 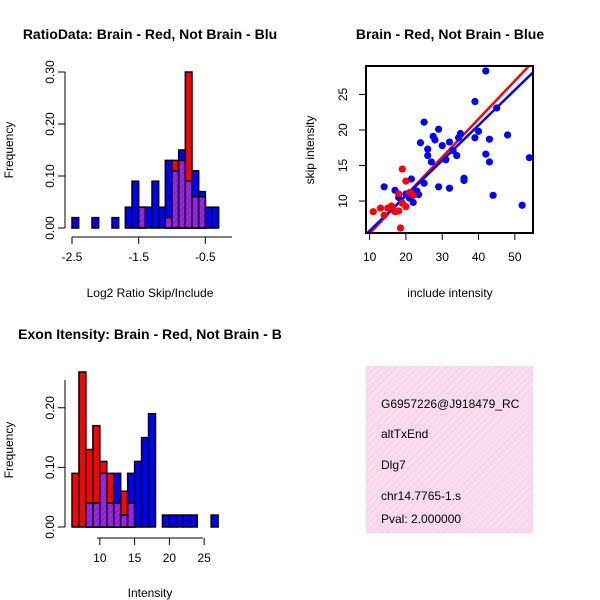 What do you see at coordinates (205, 257) in the screenshot?
I see `x-tick-label: -0.5` at bounding box center [205, 257].